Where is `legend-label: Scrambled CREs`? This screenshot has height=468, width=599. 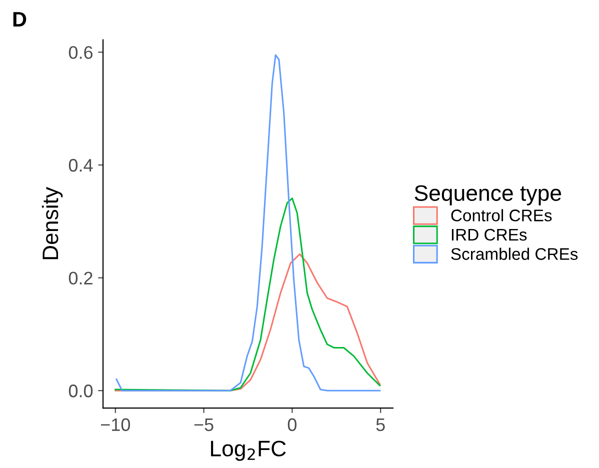
legend-label: Scrambled CREs is located at coordinates (514, 254).